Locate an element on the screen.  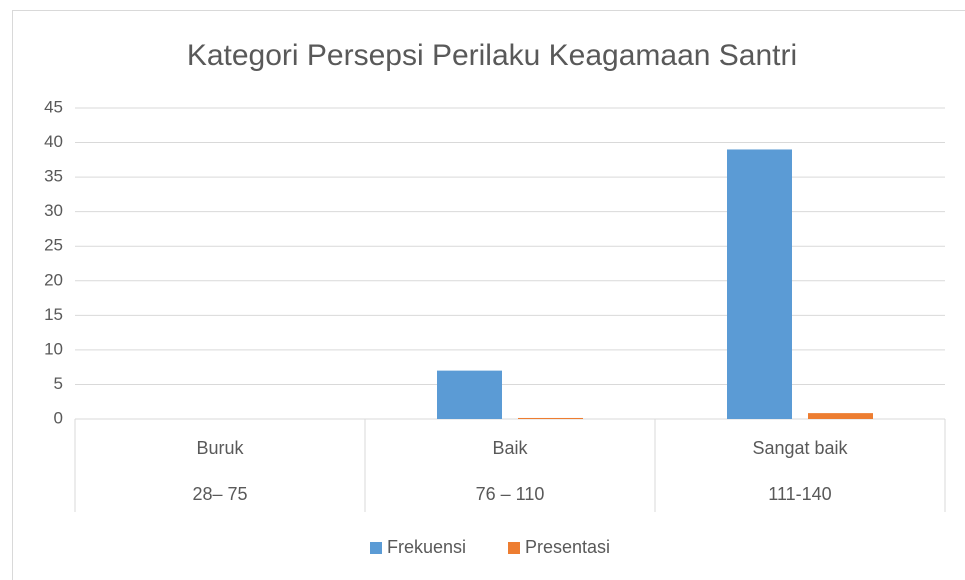
y-tick-label: 20 is located at coordinates (53, 279).